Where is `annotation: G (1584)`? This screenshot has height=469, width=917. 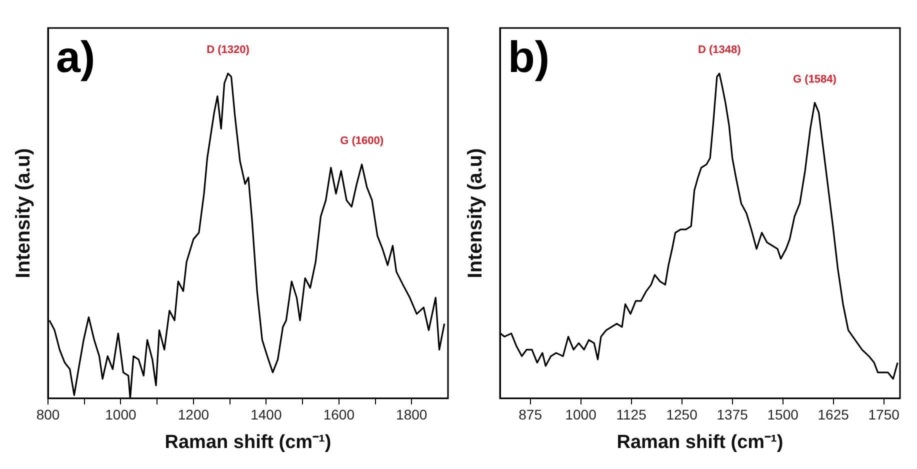 annotation: G (1584) is located at coordinates (815, 79).